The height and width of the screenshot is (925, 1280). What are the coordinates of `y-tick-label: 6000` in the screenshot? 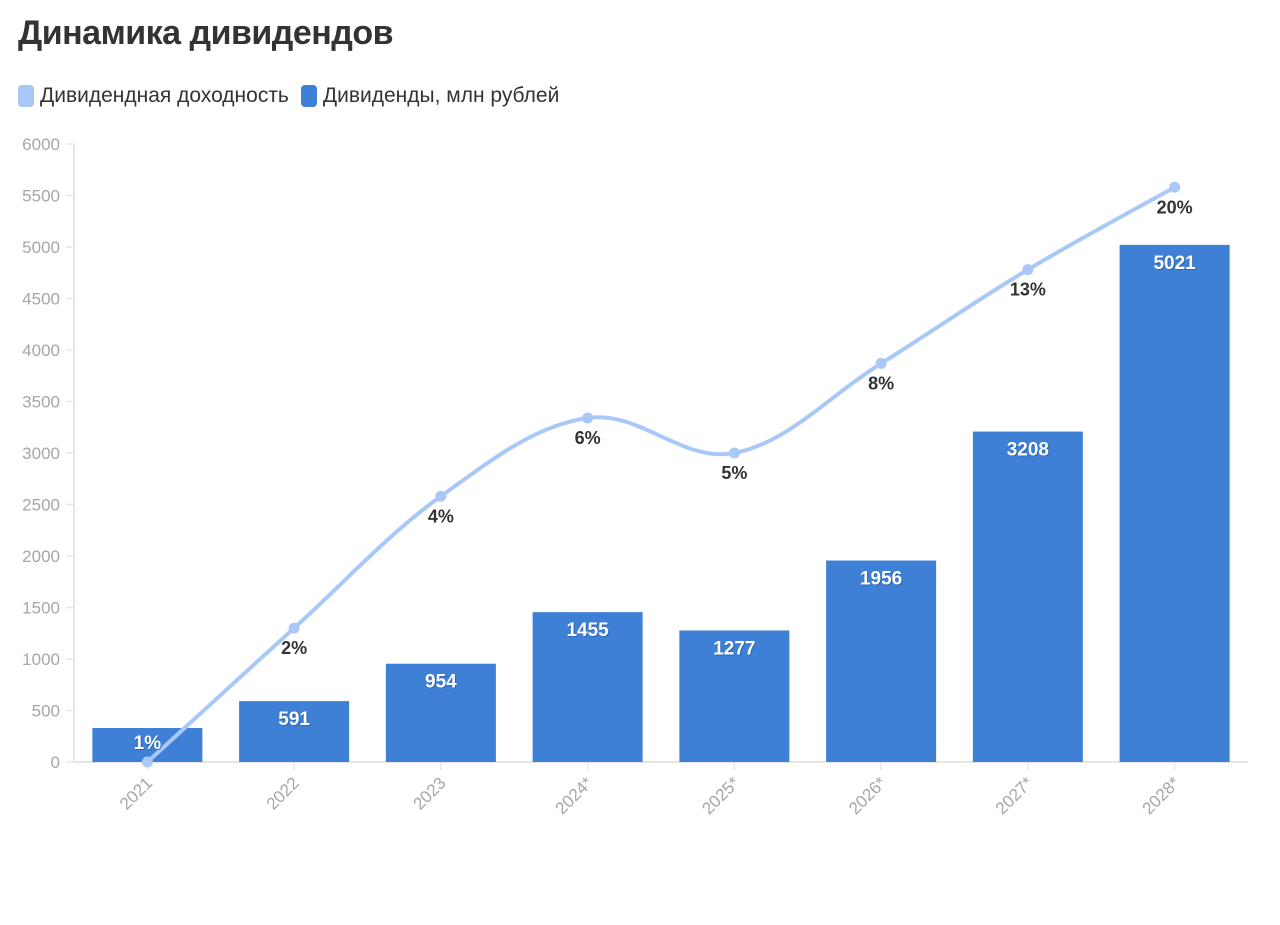 It's located at (41, 144).